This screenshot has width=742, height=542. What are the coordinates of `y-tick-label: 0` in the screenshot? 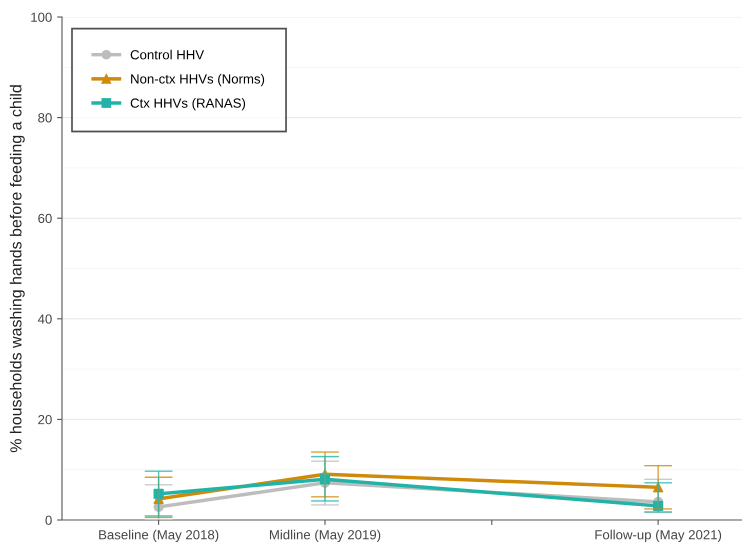 It's located at (48, 520).